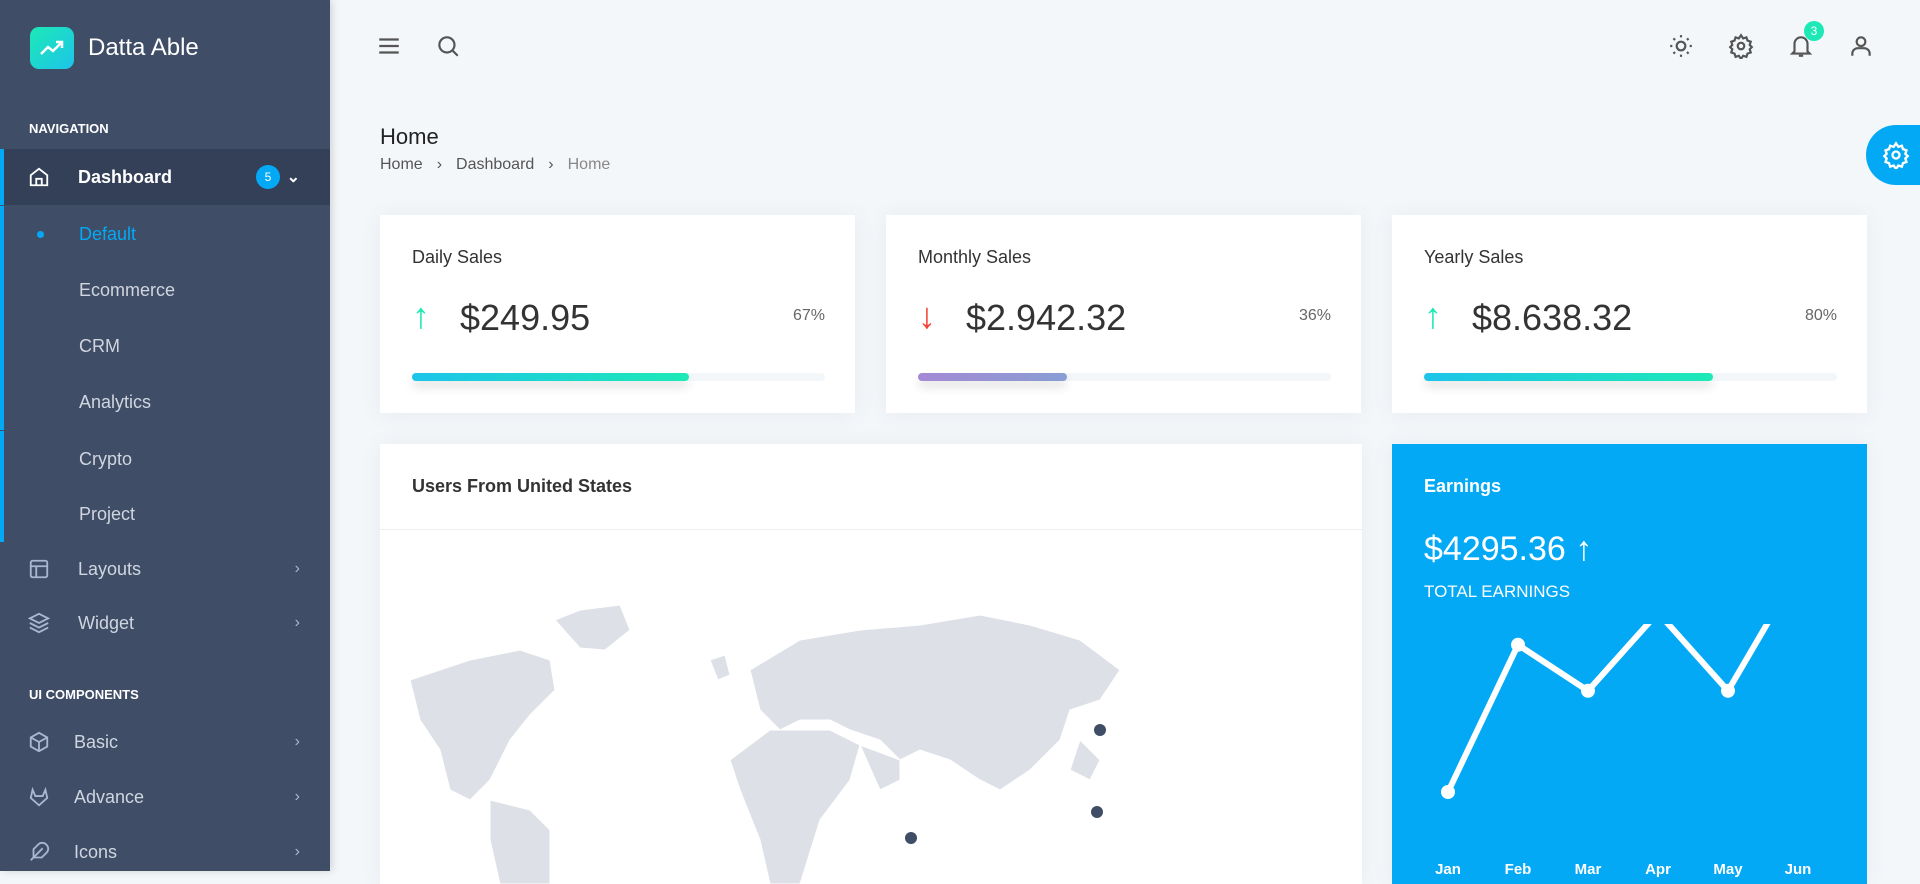 Image resolution: width=1920 pixels, height=884 pixels. Describe the element at coordinates (409, 136) in the screenshot. I see `page-title: Home` at that location.